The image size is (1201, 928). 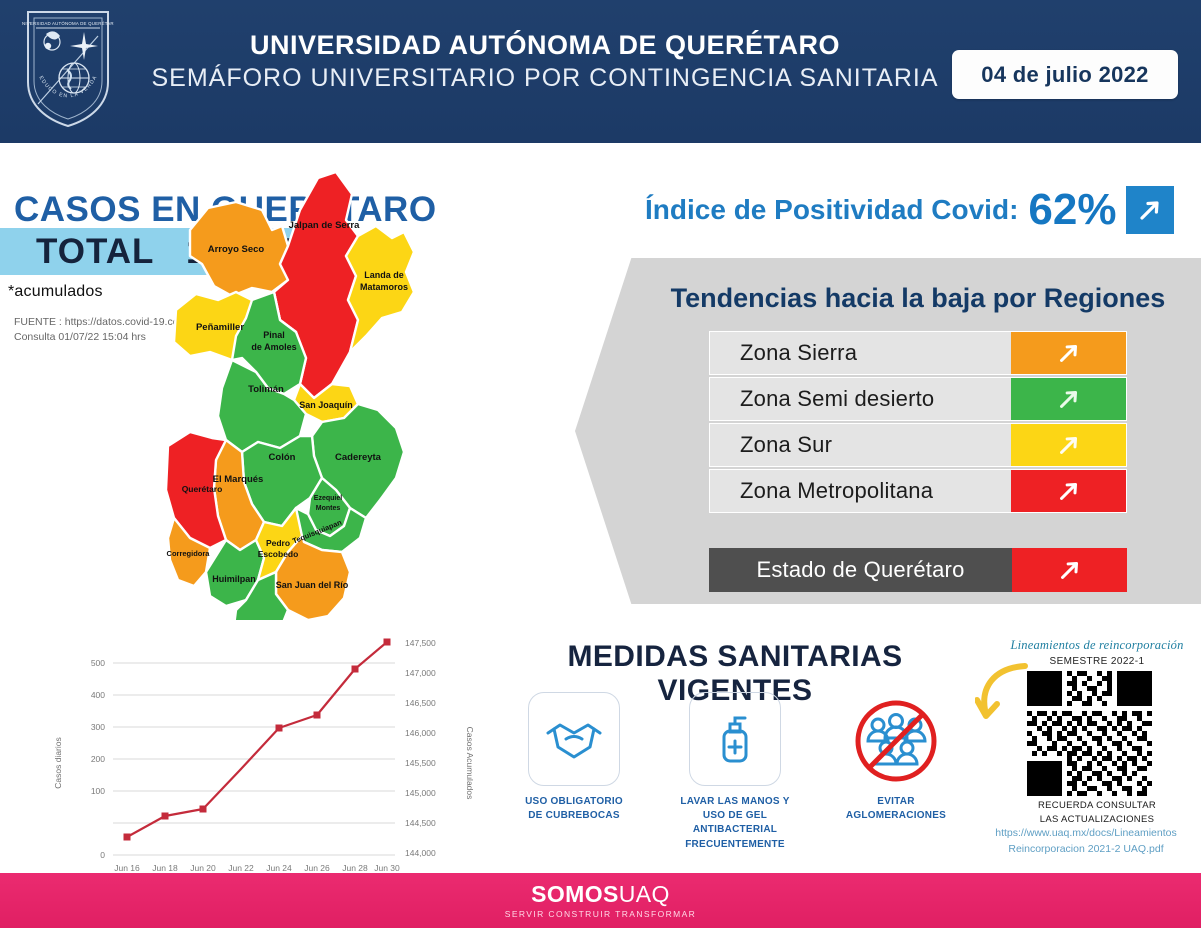 What do you see at coordinates (95, 251) in the screenshot?
I see `cases-total-label: TOTAL` at bounding box center [95, 251].